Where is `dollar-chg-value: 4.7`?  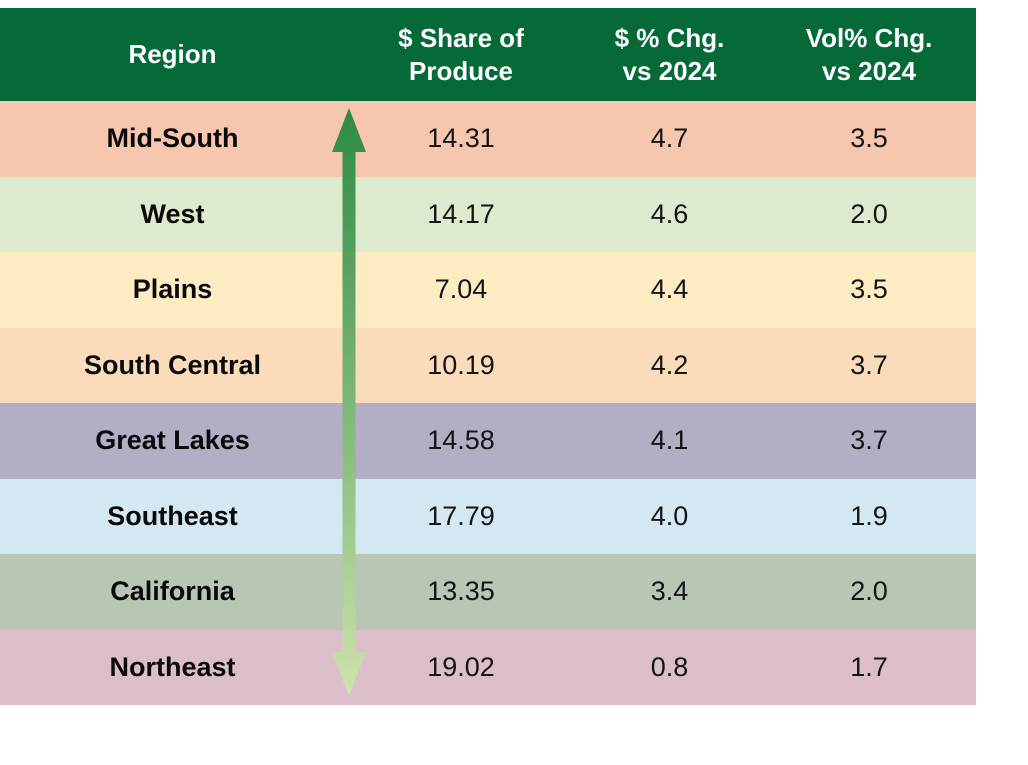
dollar-chg-value: 4.7 is located at coordinates (669, 138).